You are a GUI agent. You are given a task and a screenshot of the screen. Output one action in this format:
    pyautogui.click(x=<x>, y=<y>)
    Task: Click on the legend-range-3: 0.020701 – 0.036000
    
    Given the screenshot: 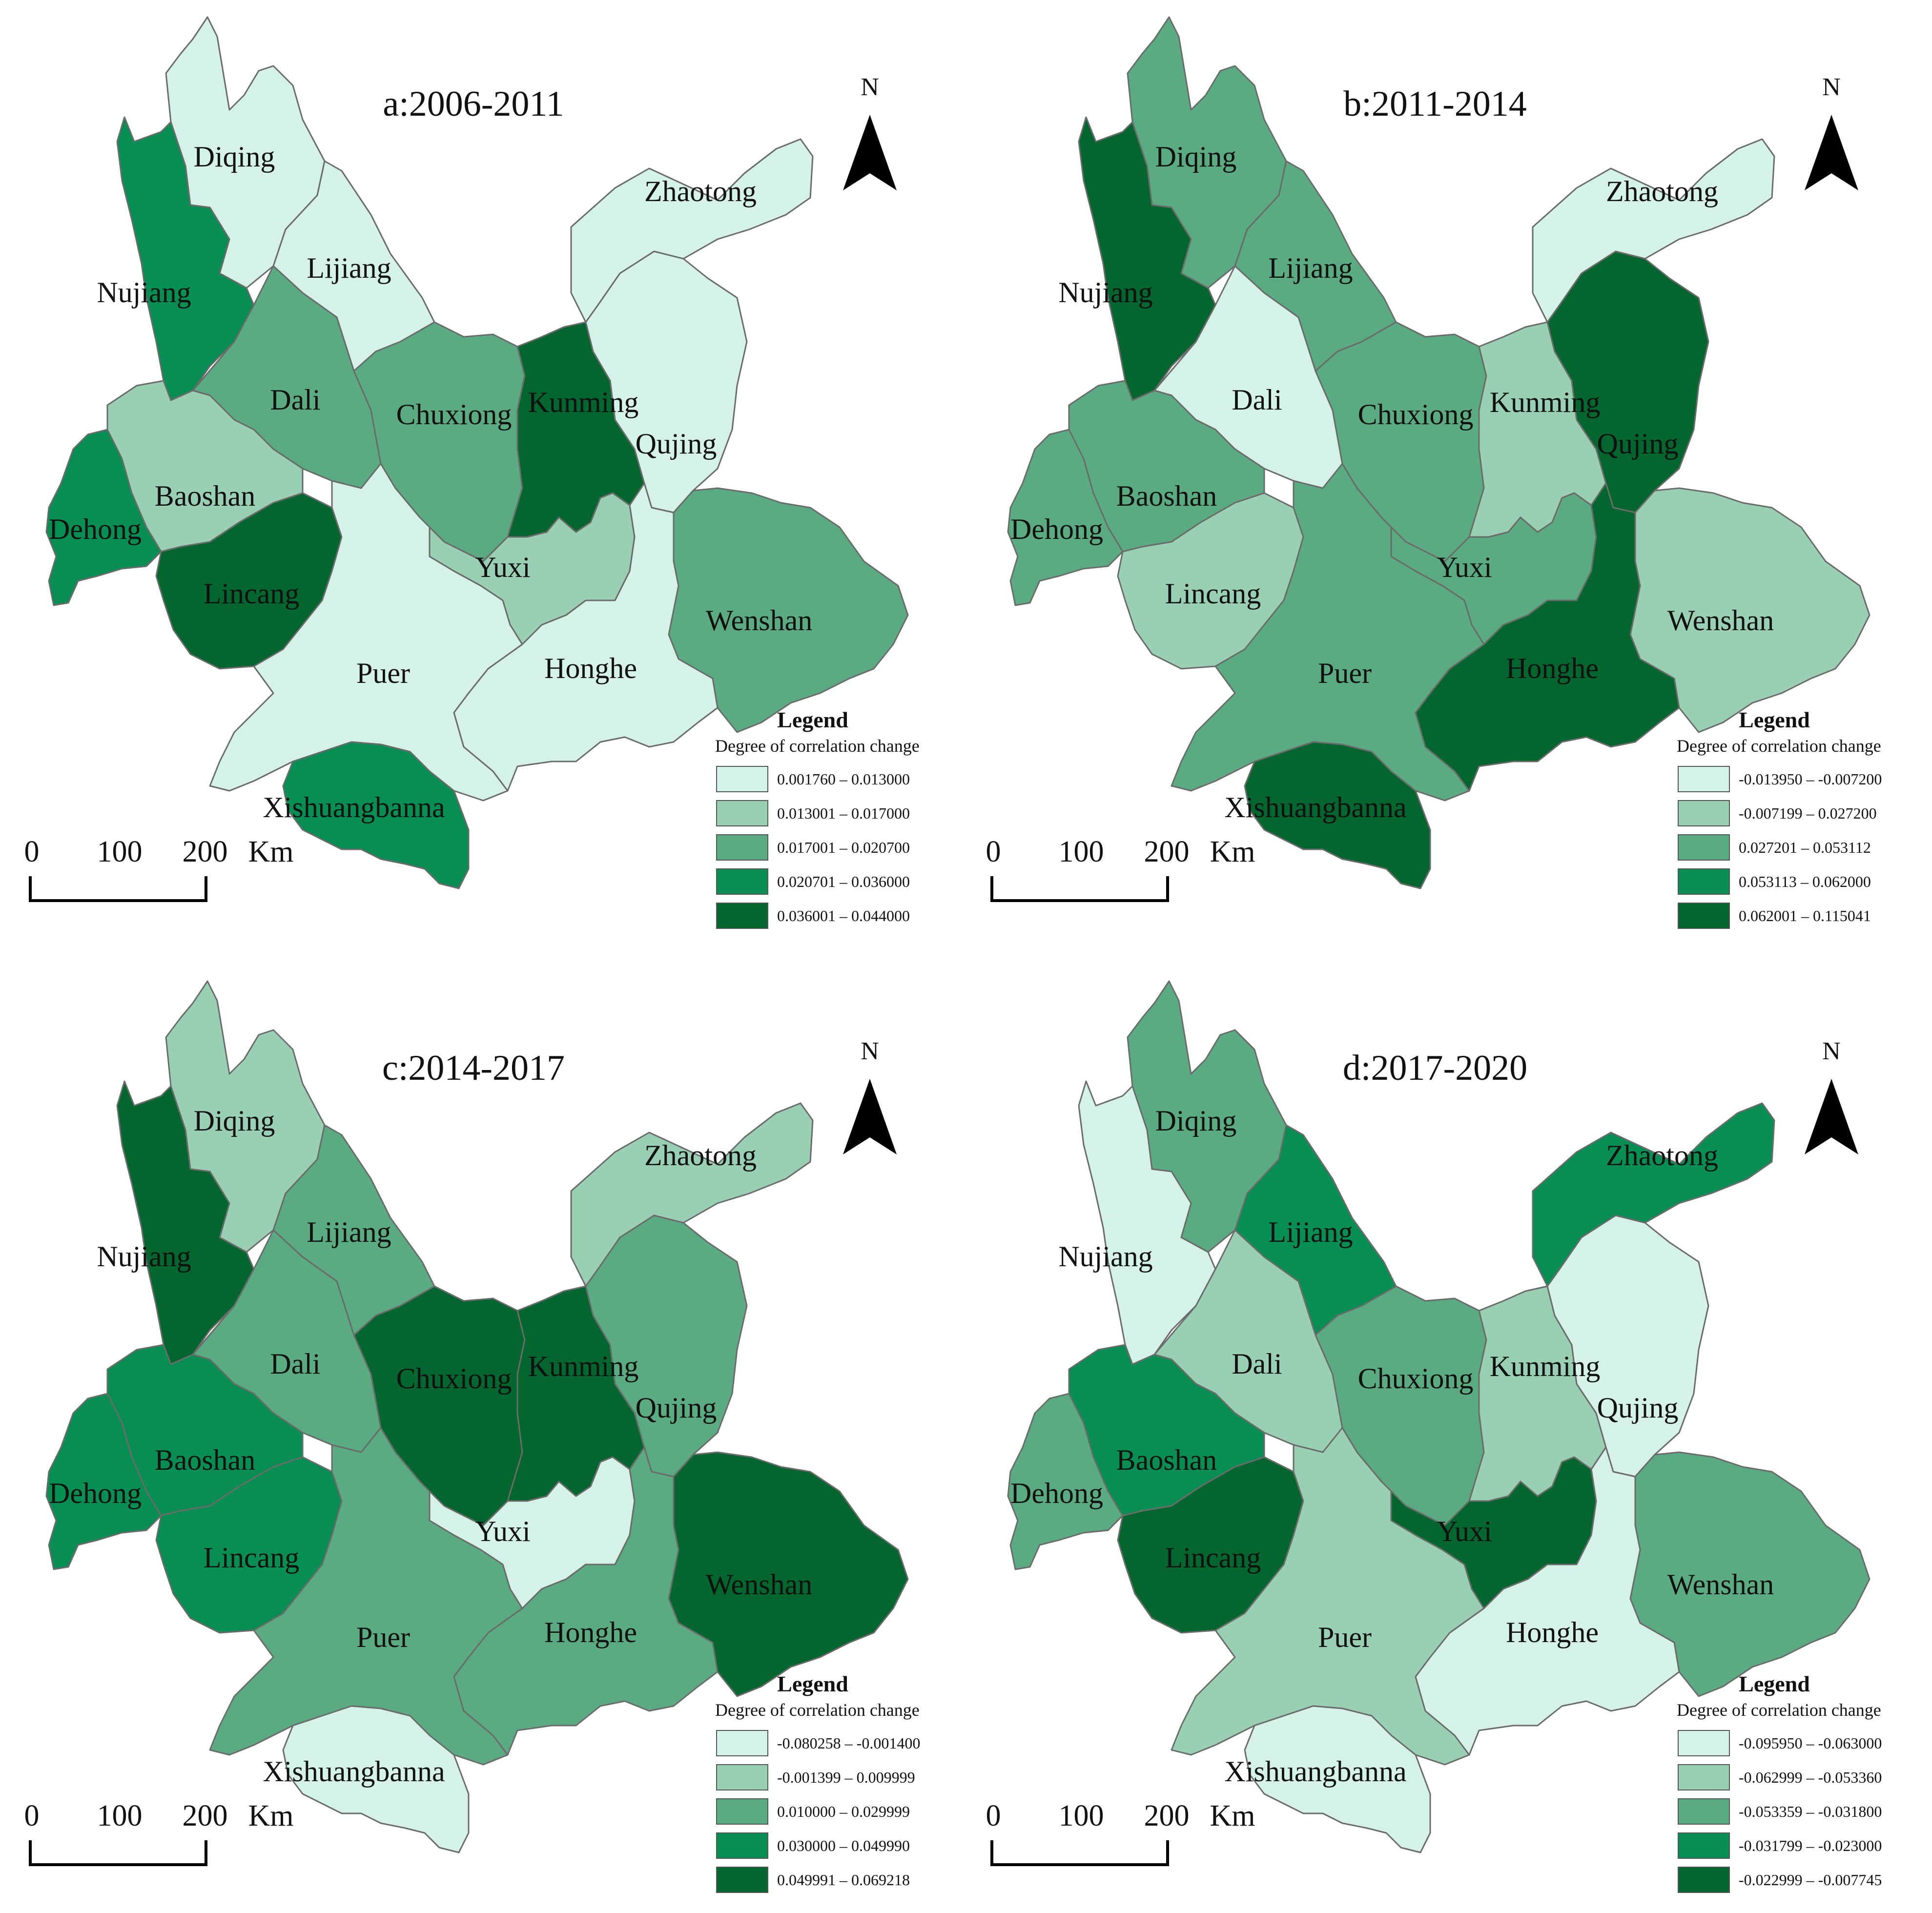 What is the action you would take?
    pyautogui.click(x=843, y=881)
    